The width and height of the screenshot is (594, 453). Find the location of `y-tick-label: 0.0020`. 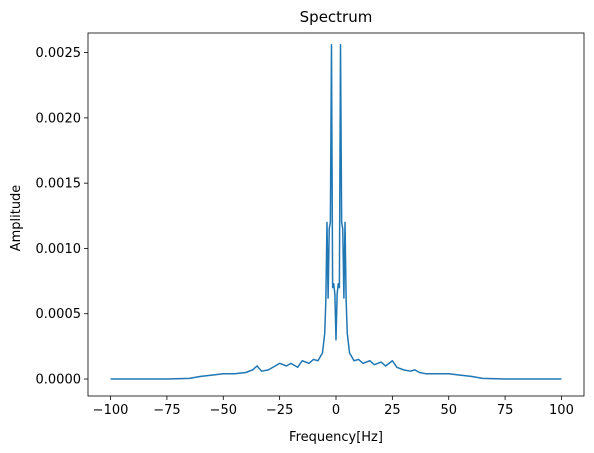

y-tick-label: 0.0020 is located at coordinates (59, 118).